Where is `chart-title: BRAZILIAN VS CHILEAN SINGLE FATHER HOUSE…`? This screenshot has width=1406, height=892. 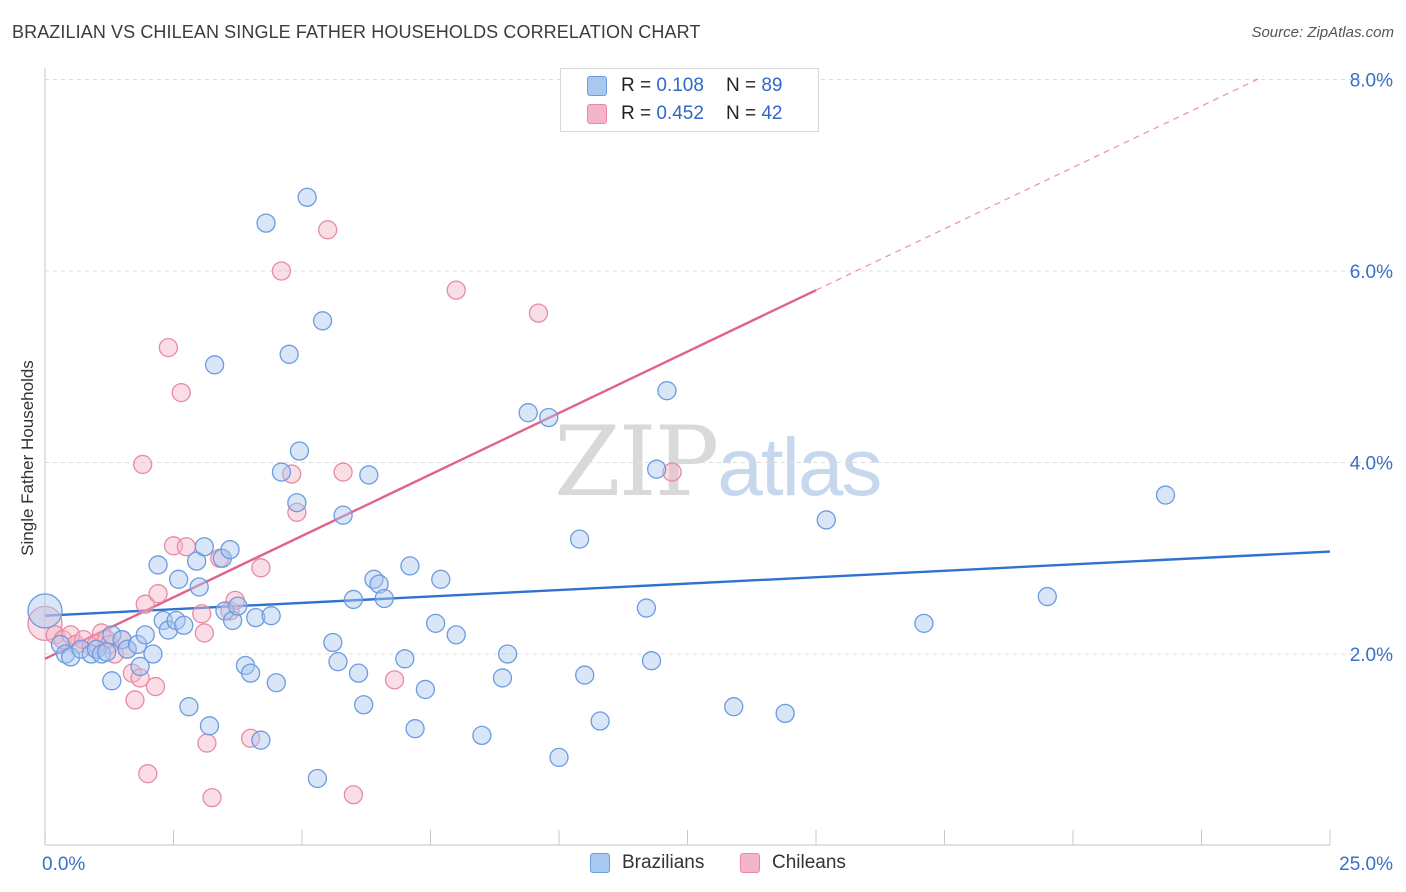 chart-title: BRAZILIAN VS CHILEAN SINGLE FATHER HOUSE… is located at coordinates (356, 32).